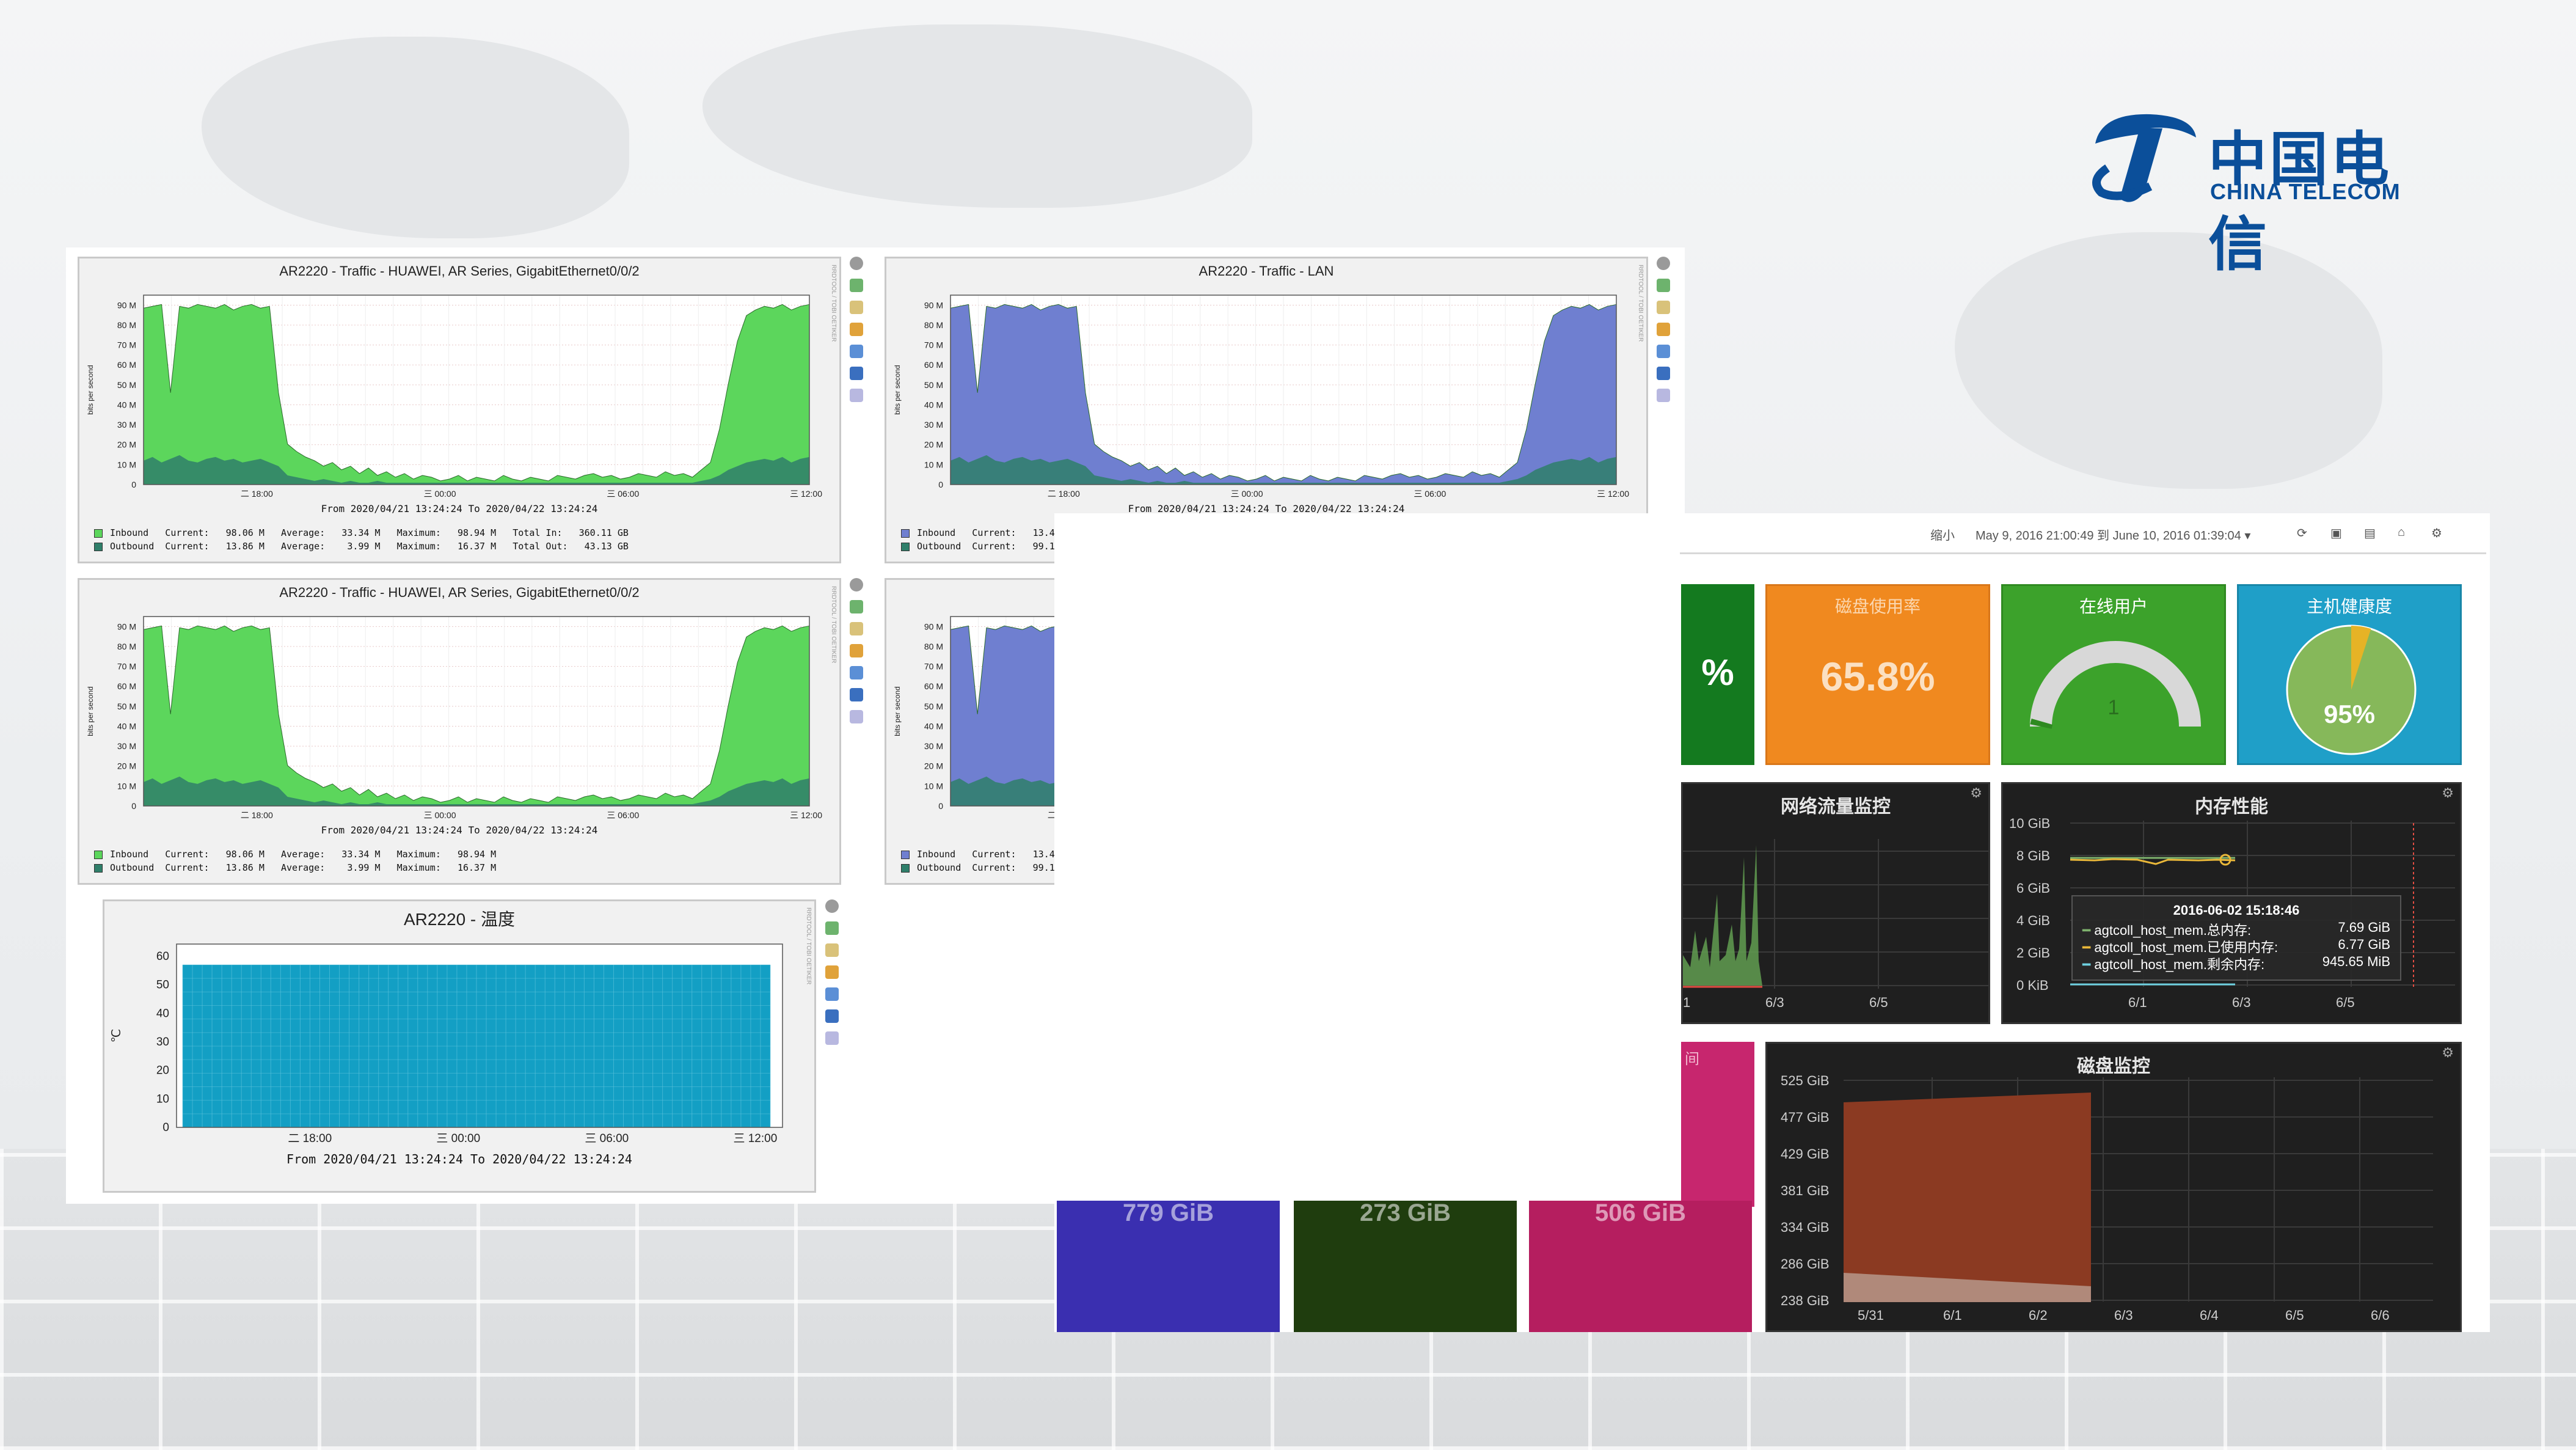 The width and height of the screenshot is (2576, 1450). I want to click on y-tick: 40 M, so click(933, 726).